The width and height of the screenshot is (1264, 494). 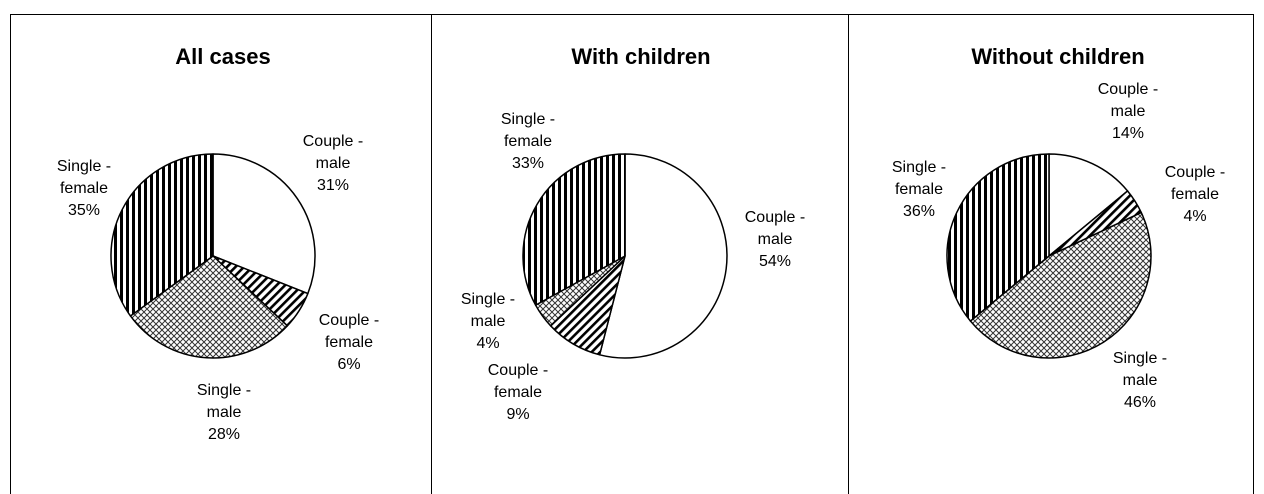 What do you see at coordinates (222, 56) in the screenshot?
I see `chart-title: All cases` at bounding box center [222, 56].